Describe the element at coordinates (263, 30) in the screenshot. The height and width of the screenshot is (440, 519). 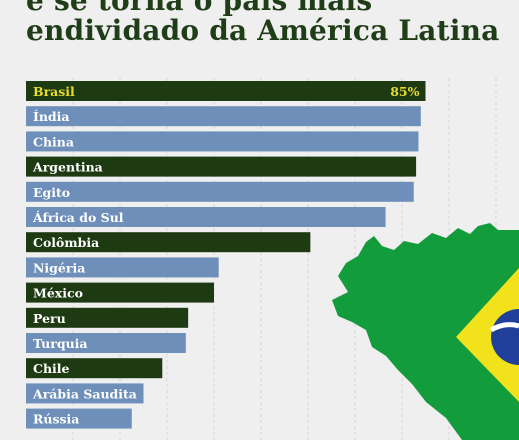
I see `headline-line-2: endividado da América Latina` at that location.